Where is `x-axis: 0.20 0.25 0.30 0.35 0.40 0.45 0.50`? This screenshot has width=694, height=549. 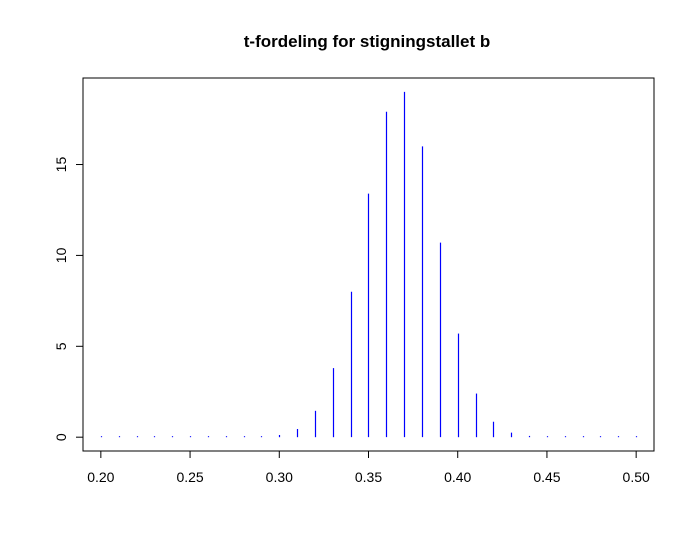 x-axis: 0.20 0.25 0.30 0.35 0.40 0.45 0.50 is located at coordinates (368, 467).